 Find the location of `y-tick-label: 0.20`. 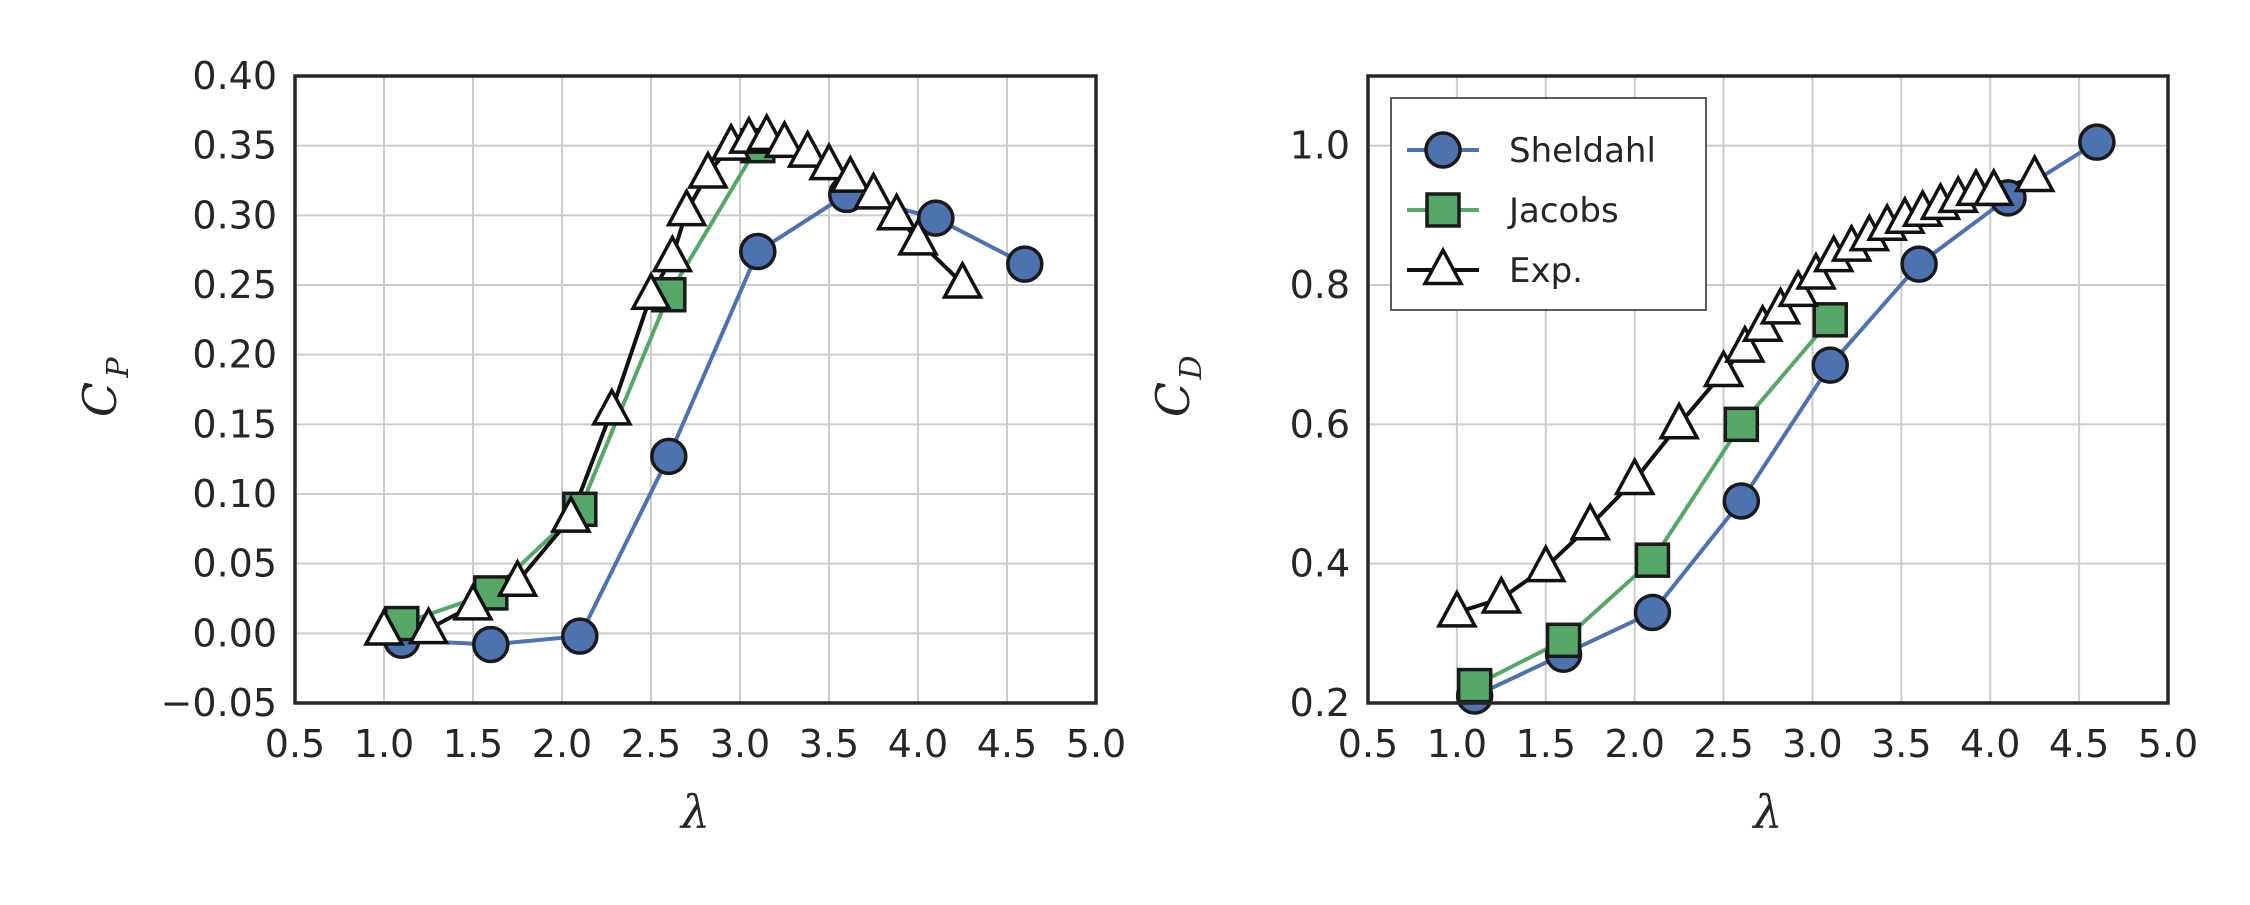

y-tick-label: 0.20 is located at coordinates (234, 355).